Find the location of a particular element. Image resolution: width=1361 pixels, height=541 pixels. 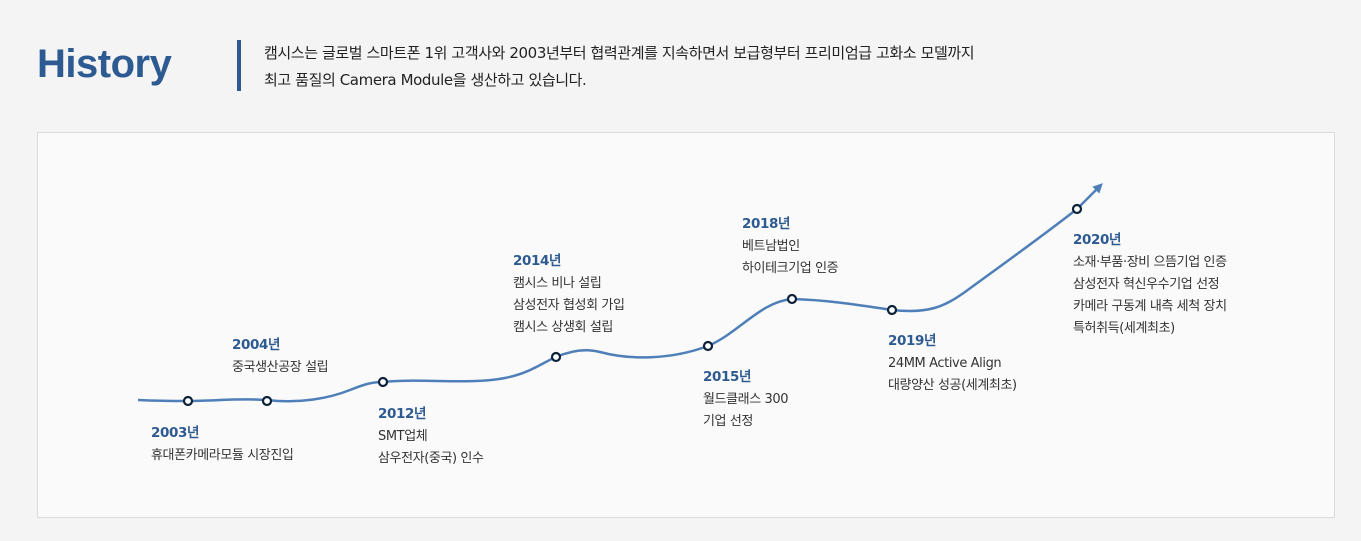

timeline-text: 월드클래스 300 is located at coordinates (746, 399).